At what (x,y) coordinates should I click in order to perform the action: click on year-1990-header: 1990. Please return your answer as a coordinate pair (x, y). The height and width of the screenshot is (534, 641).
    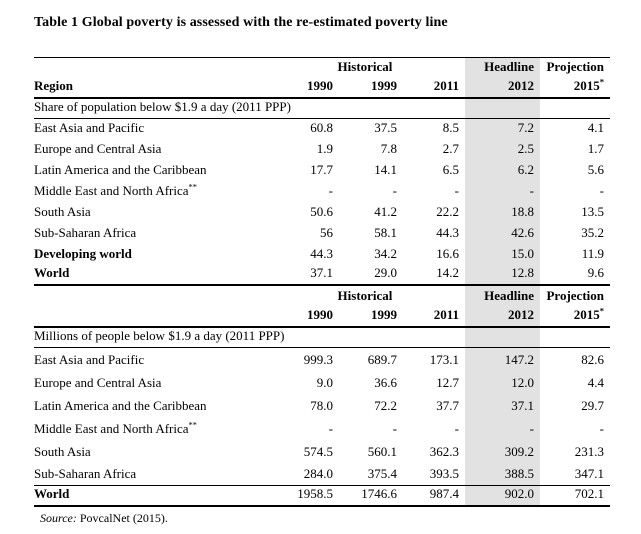
    Looking at the image, I should click on (305, 88).